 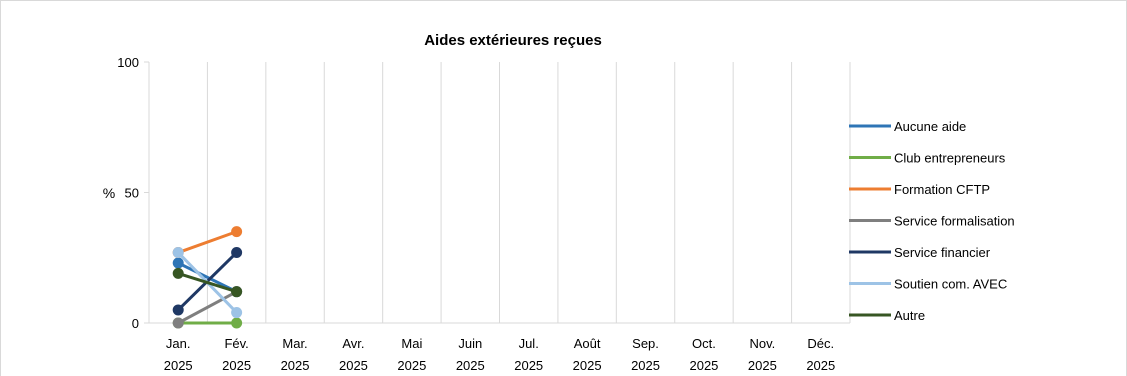 What do you see at coordinates (950, 158) in the screenshot?
I see `legend-label: Club entrepreneurs` at bounding box center [950, 158].